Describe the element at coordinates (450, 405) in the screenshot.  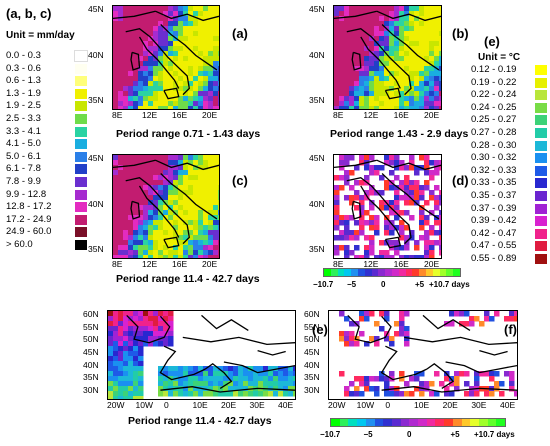
I see `lon-tick-label: 20E` at that location.